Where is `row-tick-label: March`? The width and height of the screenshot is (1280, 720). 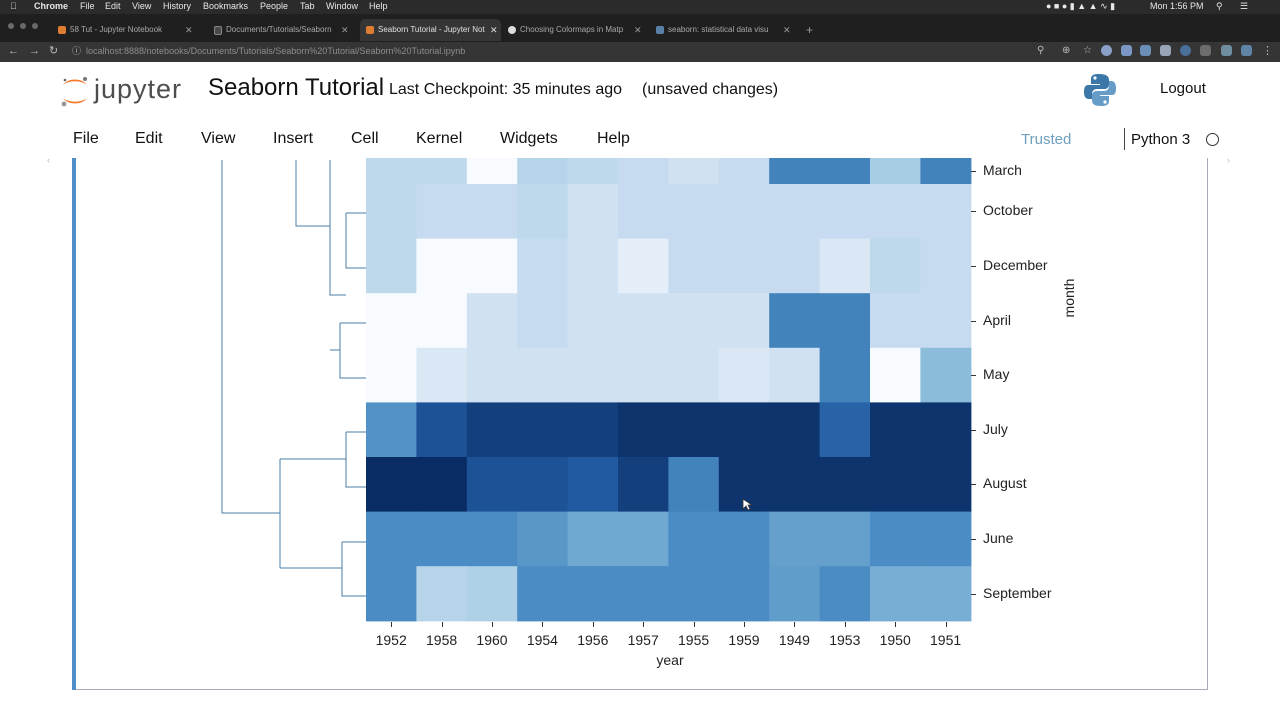 row-tick-label: March is located at coordinates (1002, 170).